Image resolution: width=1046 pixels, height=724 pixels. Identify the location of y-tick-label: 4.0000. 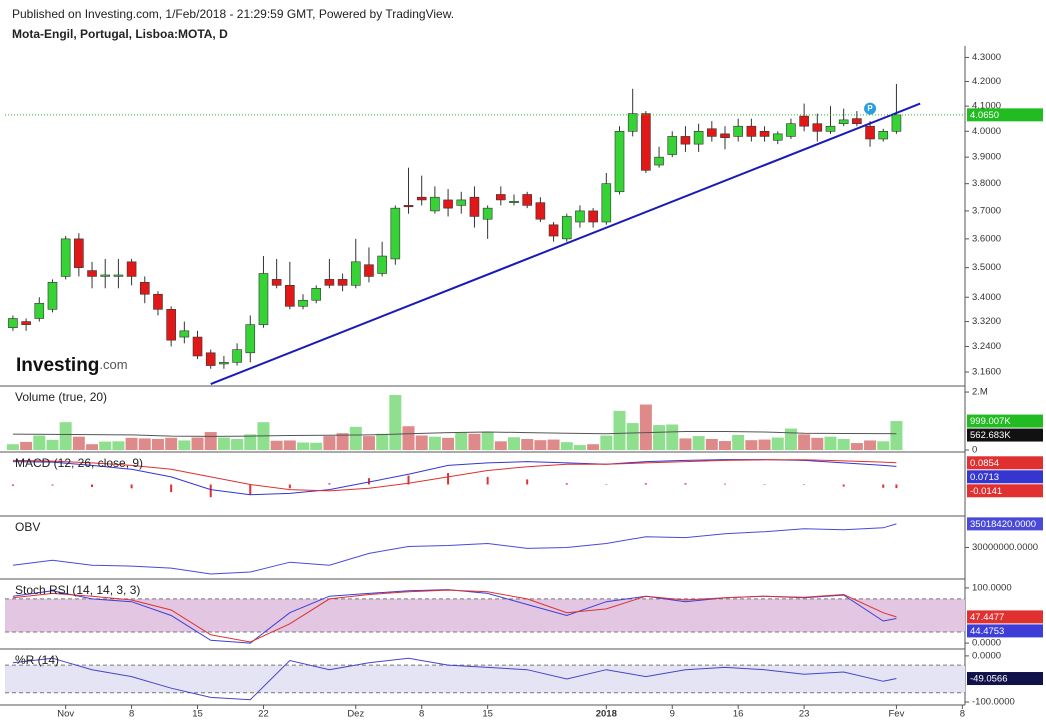
(986, 131).